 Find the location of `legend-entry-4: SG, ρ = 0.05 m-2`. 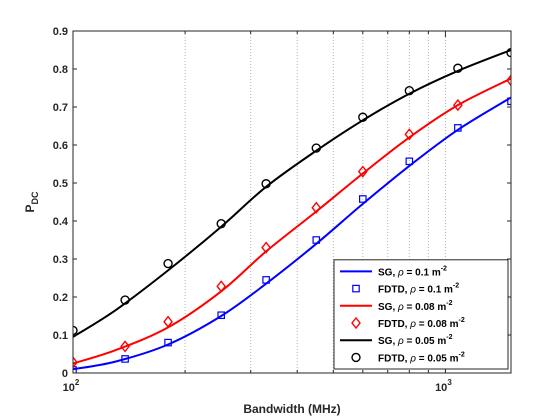

legend-entry-4: SG, ρ = 0.05 m-2 is located at coordinates (396, 340).